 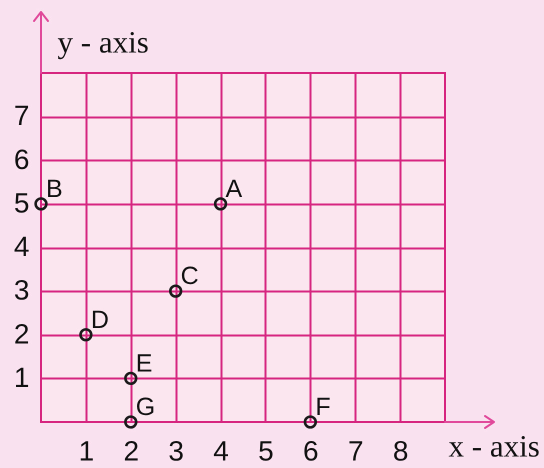 I want to click on x-axis-title: x - axis, so click(x=494, y=446).